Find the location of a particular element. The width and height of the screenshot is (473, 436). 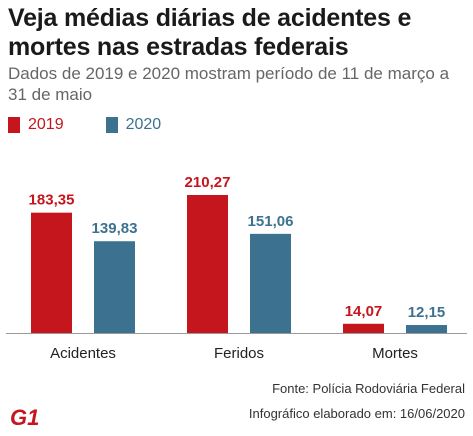

legend-label-2019: 2019 is located at coordinates (46, 124).